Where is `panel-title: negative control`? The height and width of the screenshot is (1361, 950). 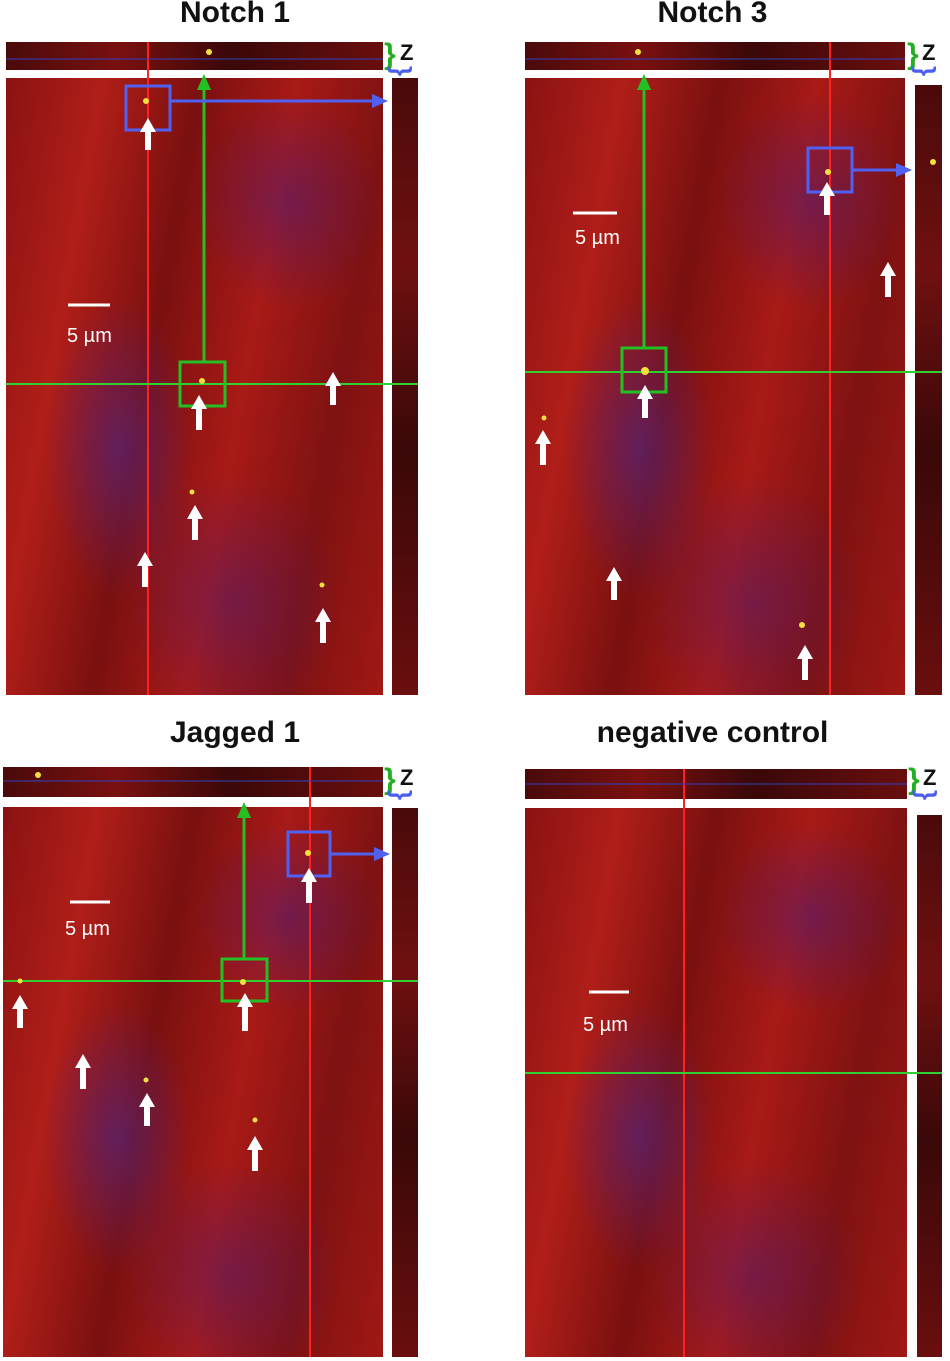 panel-title: negative control is located at coordinates (712, 732).